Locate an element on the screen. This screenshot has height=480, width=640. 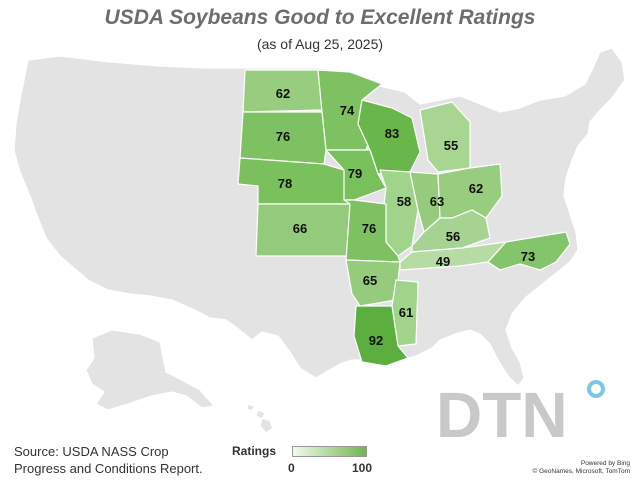
label-iowa: 79 is located at coordinates (355, 173).